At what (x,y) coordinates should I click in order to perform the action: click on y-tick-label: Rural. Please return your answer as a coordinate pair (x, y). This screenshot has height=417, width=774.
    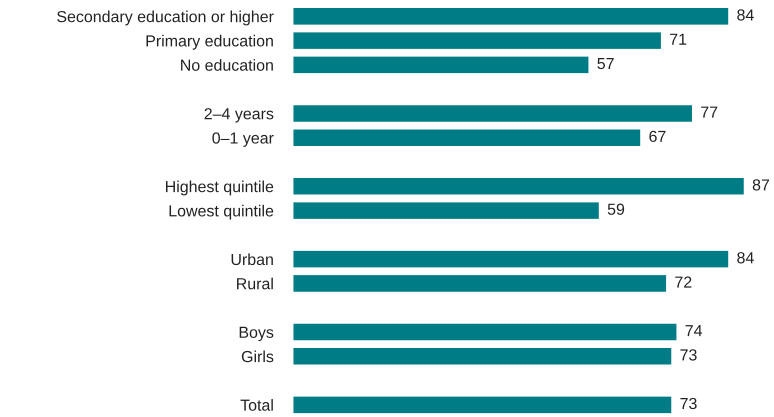
    Looking at the image, I should click on (255, 284).